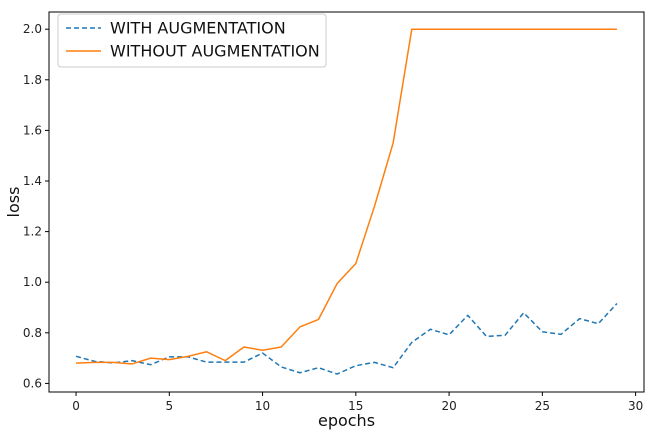 This screenshot has width=656, height=435. Describe the element at coordinates (198, 28) in the screenshot. I see `legend-label-with-augmentation: WITH AUGMENTATION` at that location.